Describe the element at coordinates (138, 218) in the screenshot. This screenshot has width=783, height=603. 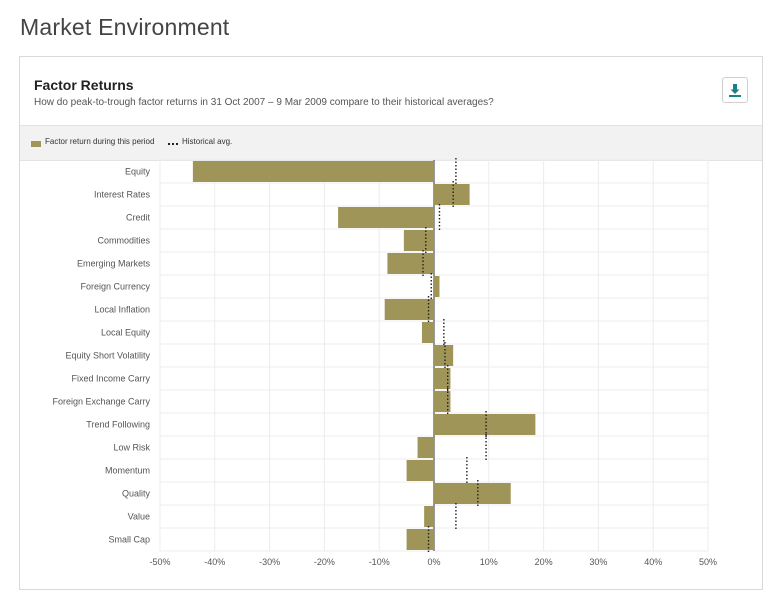
I see `category-label: Credit` at that location.